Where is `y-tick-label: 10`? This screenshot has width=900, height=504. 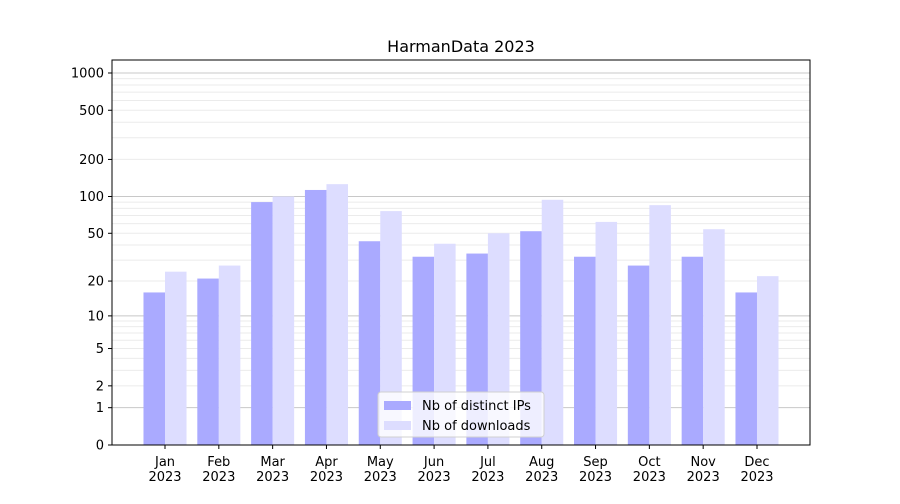
y-tick-label: 10 is located at coordinates (95, 316).